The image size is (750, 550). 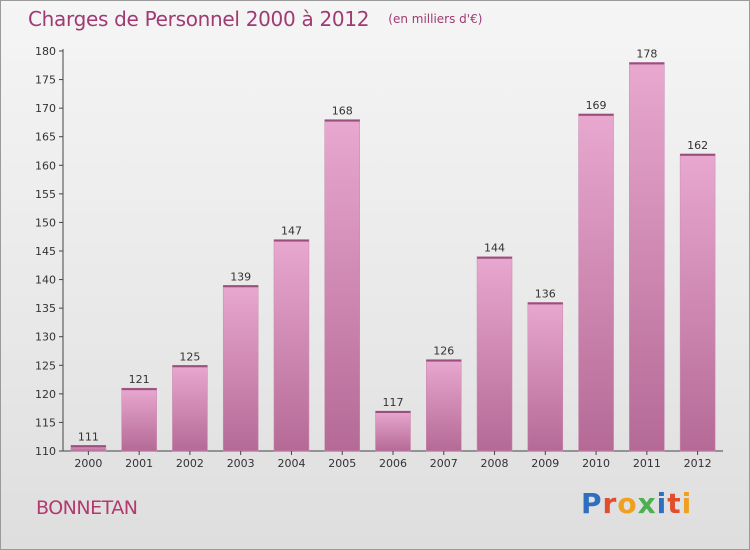 I want to click on x-tick-label: 2012, so click(x=698, y=463).